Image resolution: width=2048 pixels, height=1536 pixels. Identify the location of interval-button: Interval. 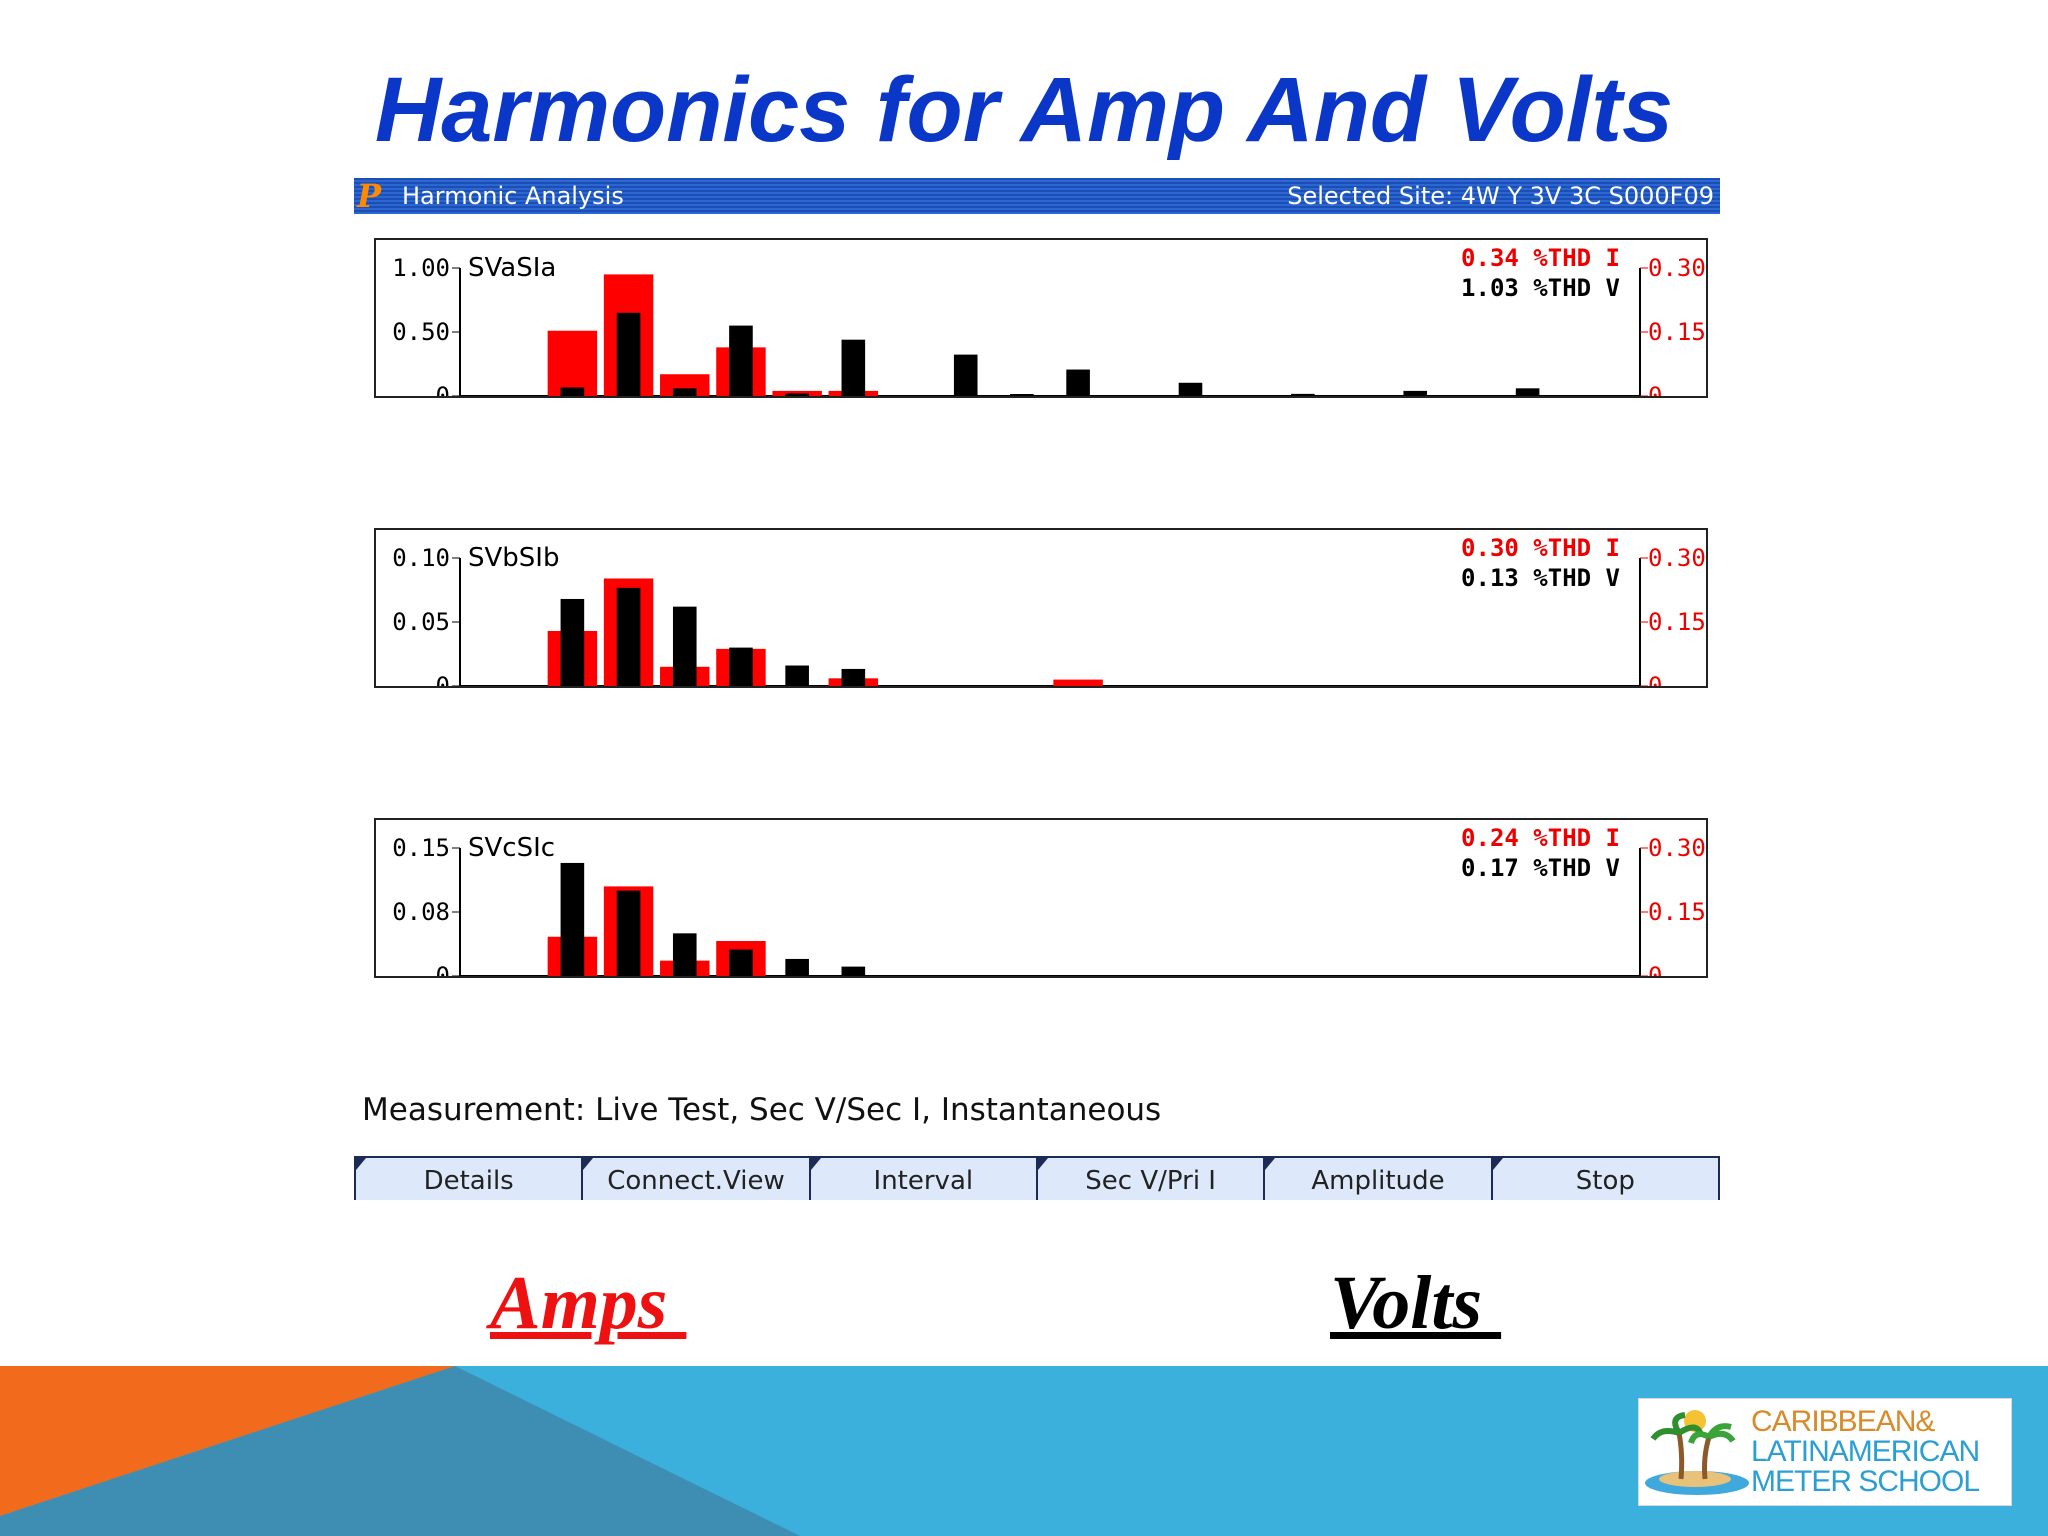
(922, 1178).